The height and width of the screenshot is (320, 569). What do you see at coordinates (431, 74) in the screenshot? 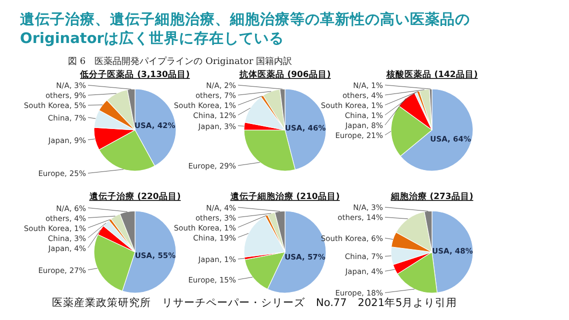
I see `chart-title: 核酸医薬品 (142品目)` at bounding box center [431, 74].